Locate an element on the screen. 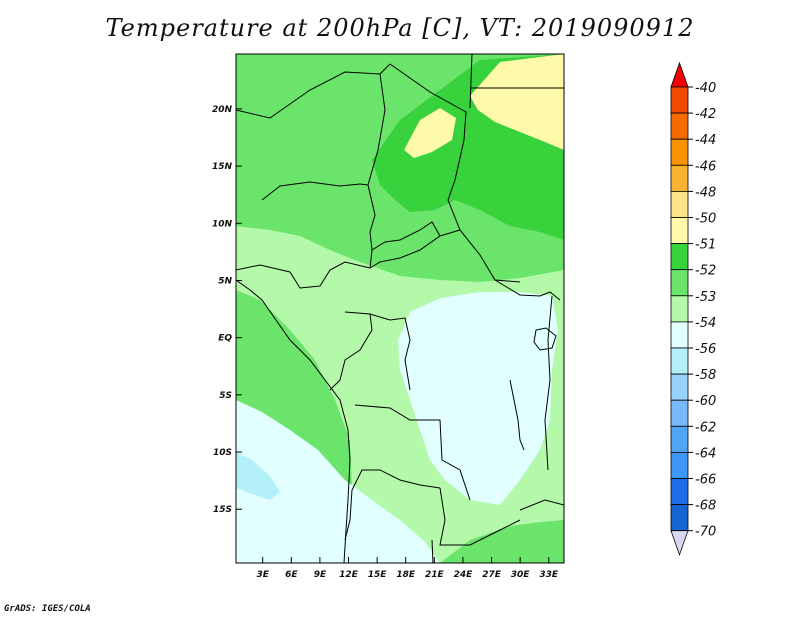 The width and height of the screenshot is (800, 618). colorbar-label: -53 is located at coordinates (705, 297).